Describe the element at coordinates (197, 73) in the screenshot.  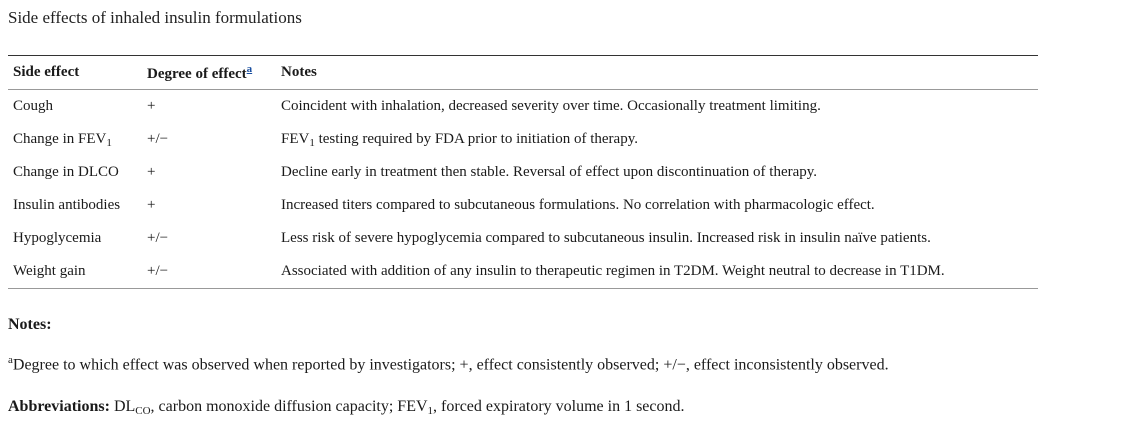
I see `header-degree-label: Degree of effect` at that location.